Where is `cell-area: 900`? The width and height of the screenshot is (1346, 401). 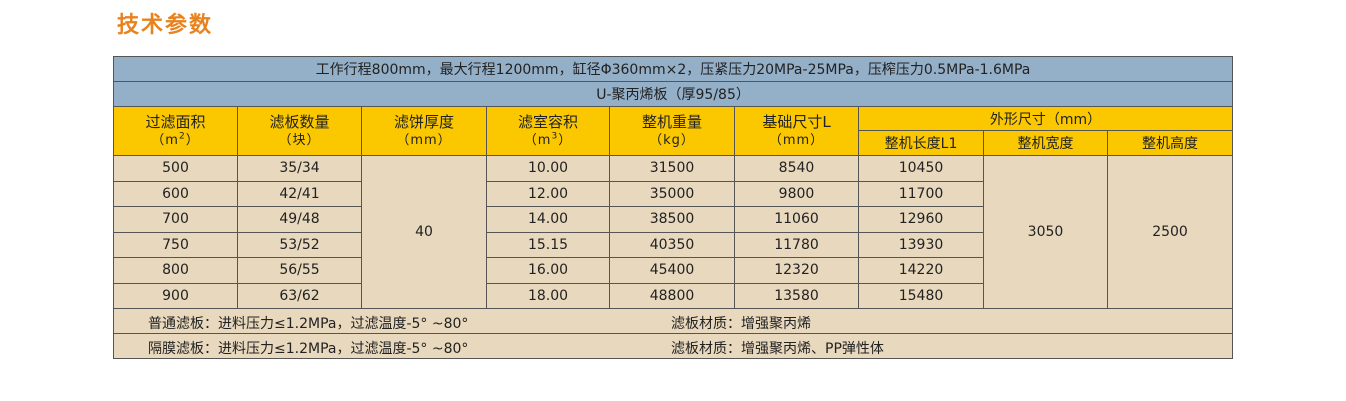
cell-area: 900 is located at coordinates (175, 295).